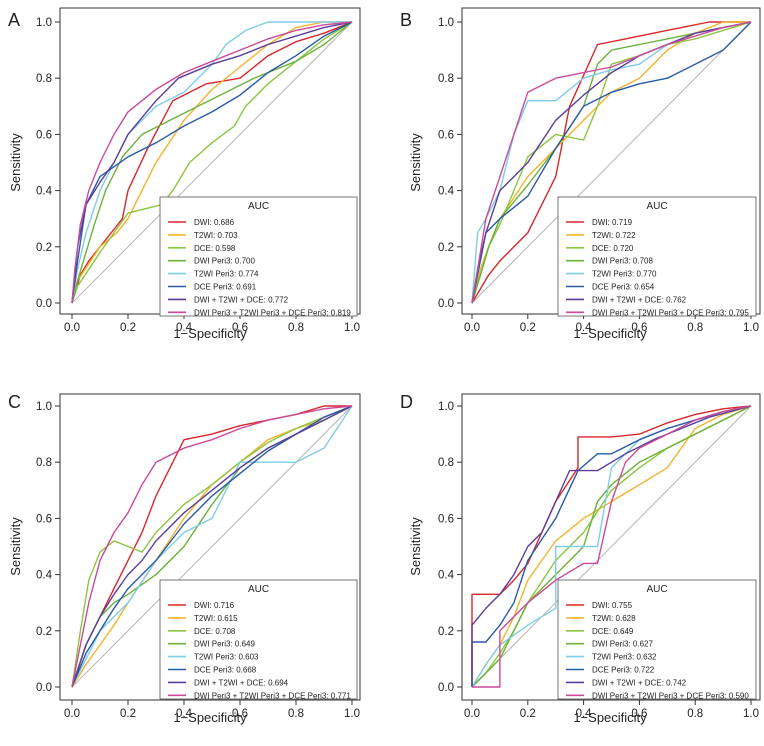 Image resolution: width=764 pixels, height=746 pixels. What do you see at coordinates (624, 274) in the screenshot?
I see `legend-entry: T2WI Peri3: 0.770` at bounding box center [624, 274].